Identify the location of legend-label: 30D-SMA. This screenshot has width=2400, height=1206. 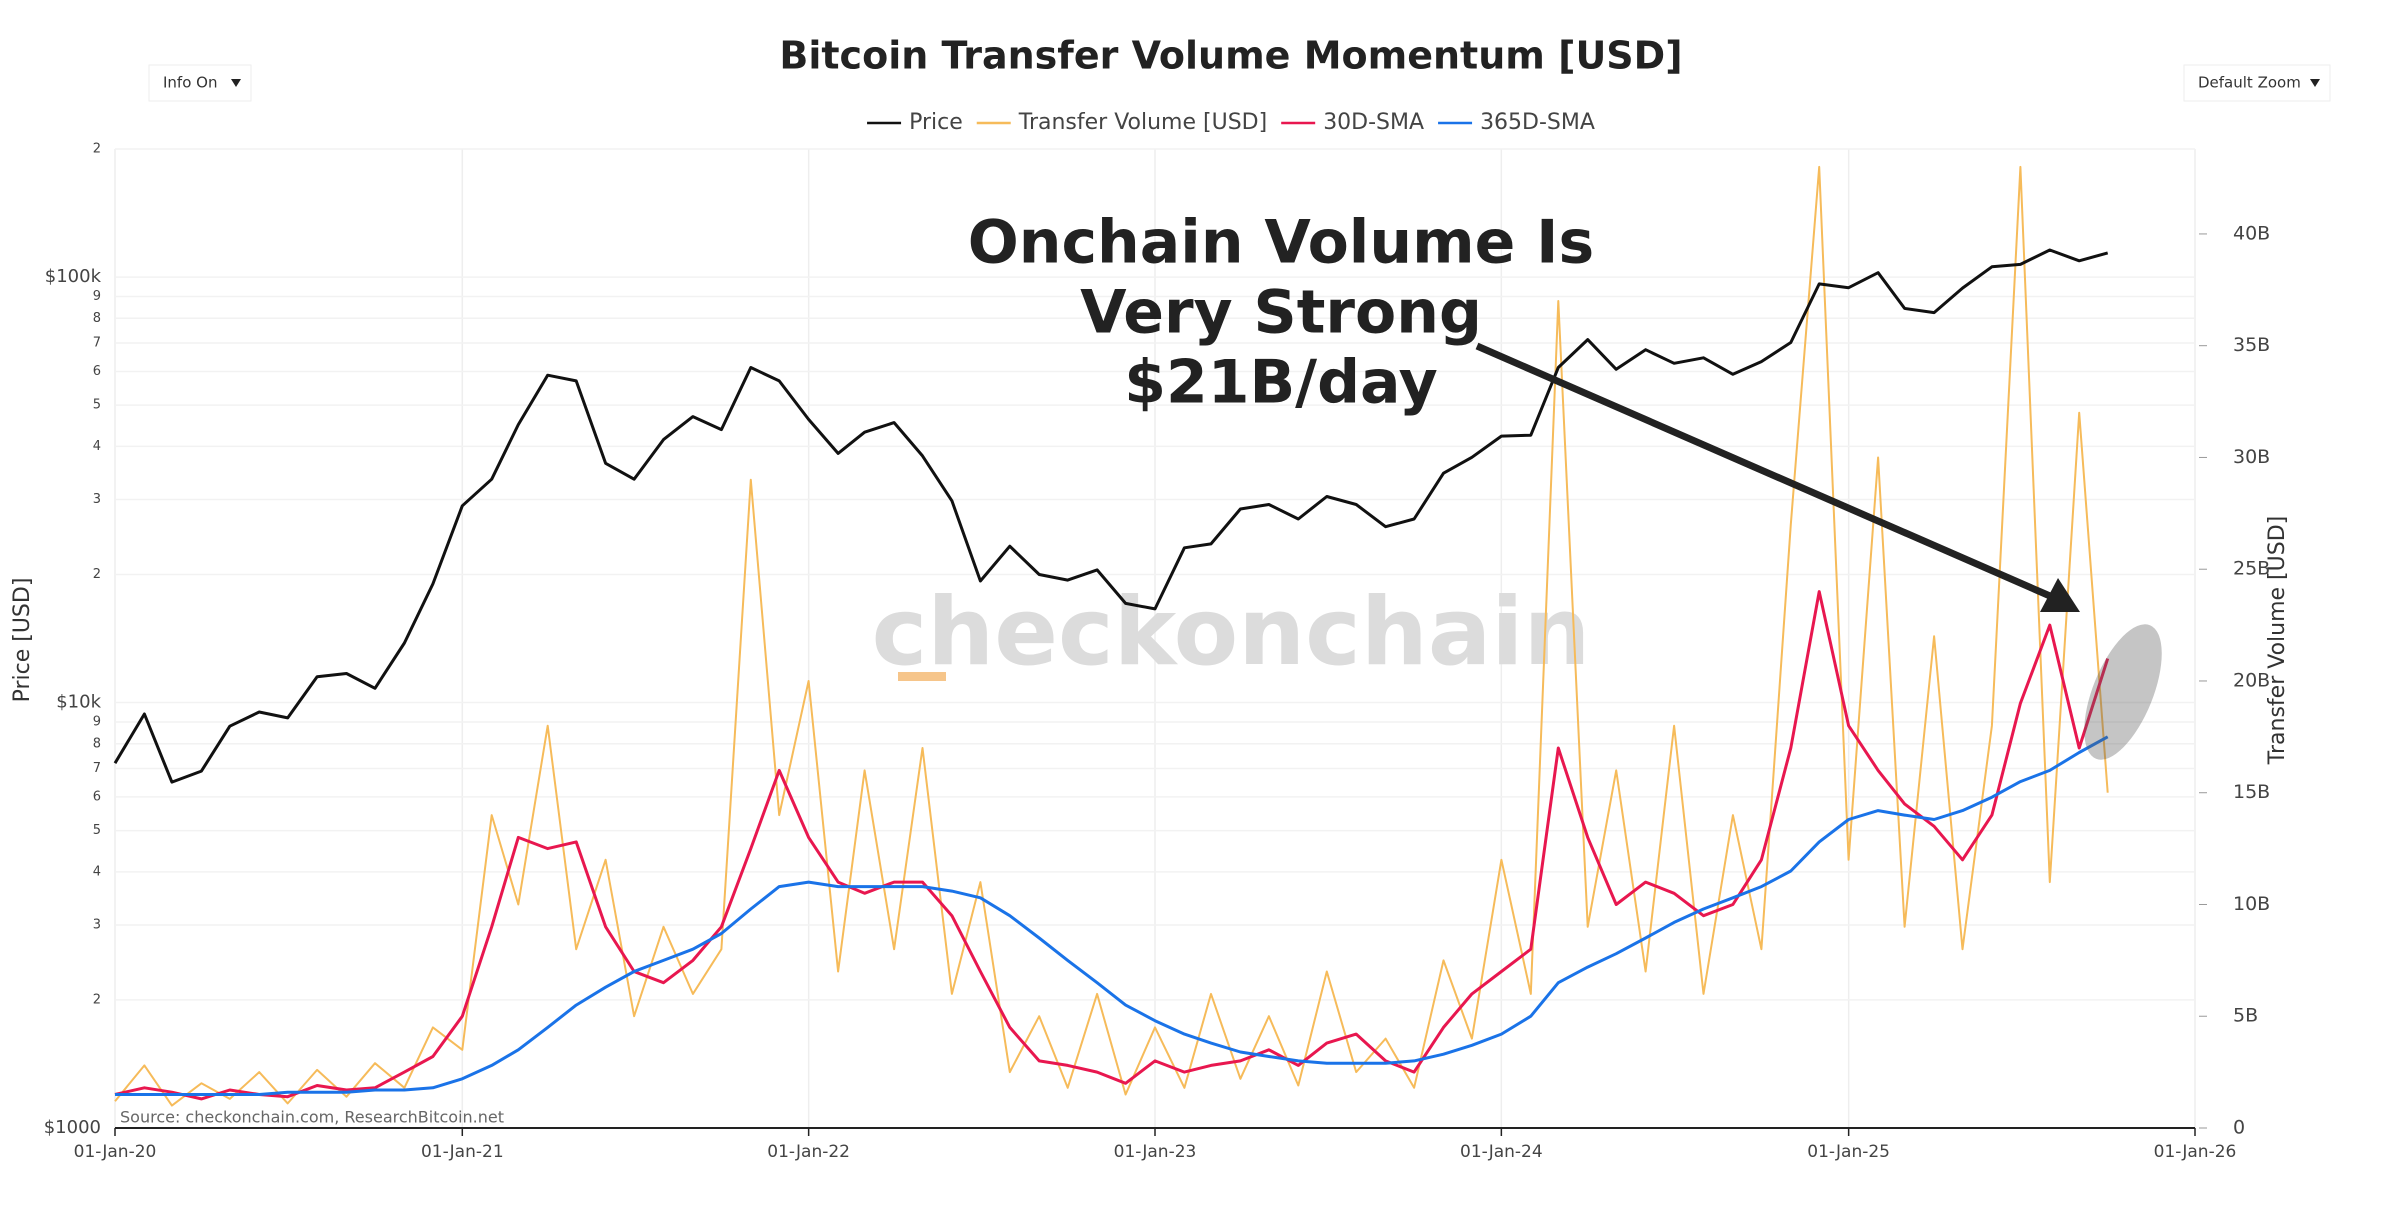
(1373, 122).